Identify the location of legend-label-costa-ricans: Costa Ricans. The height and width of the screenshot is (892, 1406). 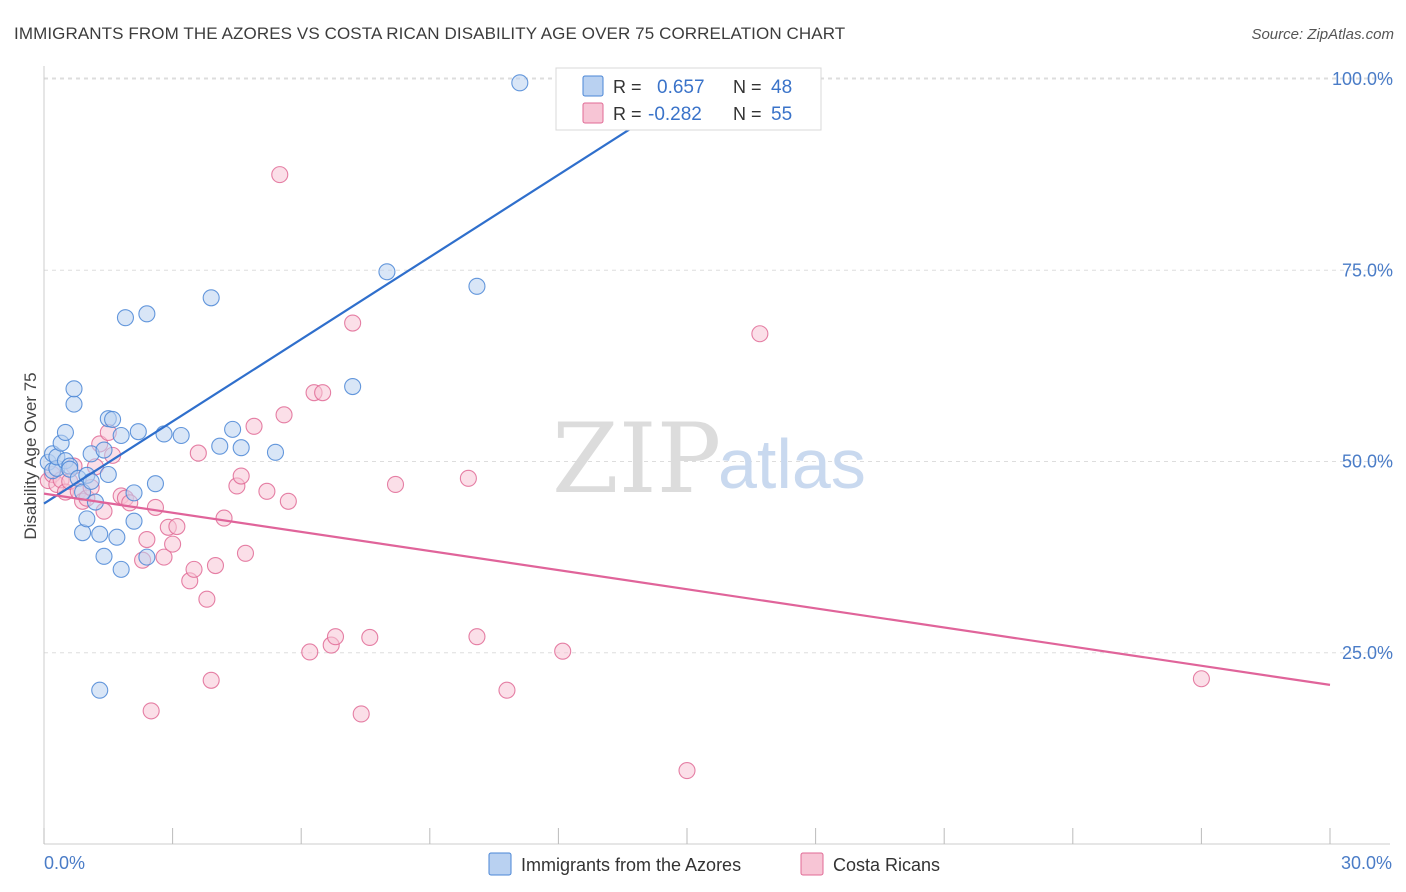
(886, 865).